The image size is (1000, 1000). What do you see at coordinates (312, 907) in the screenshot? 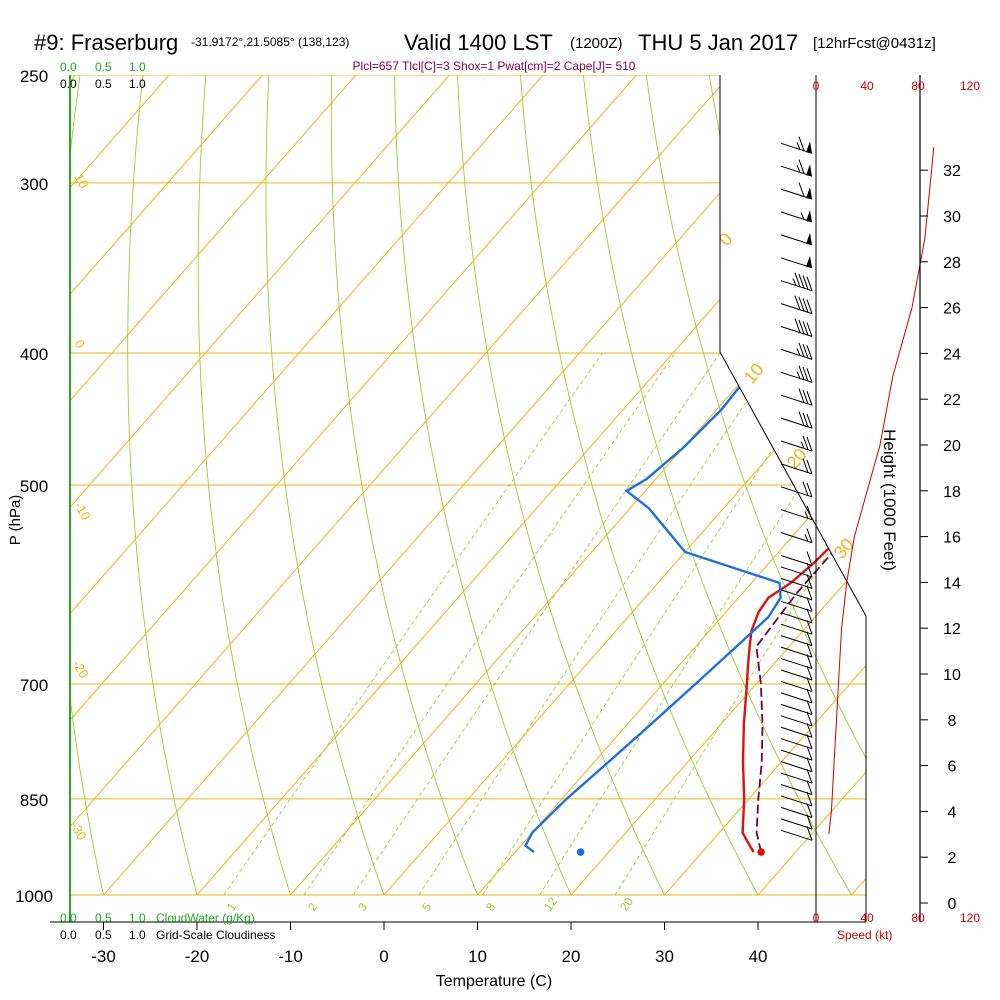
I see `mixing-ratio-label: 2` at bounding box center [312, 907].